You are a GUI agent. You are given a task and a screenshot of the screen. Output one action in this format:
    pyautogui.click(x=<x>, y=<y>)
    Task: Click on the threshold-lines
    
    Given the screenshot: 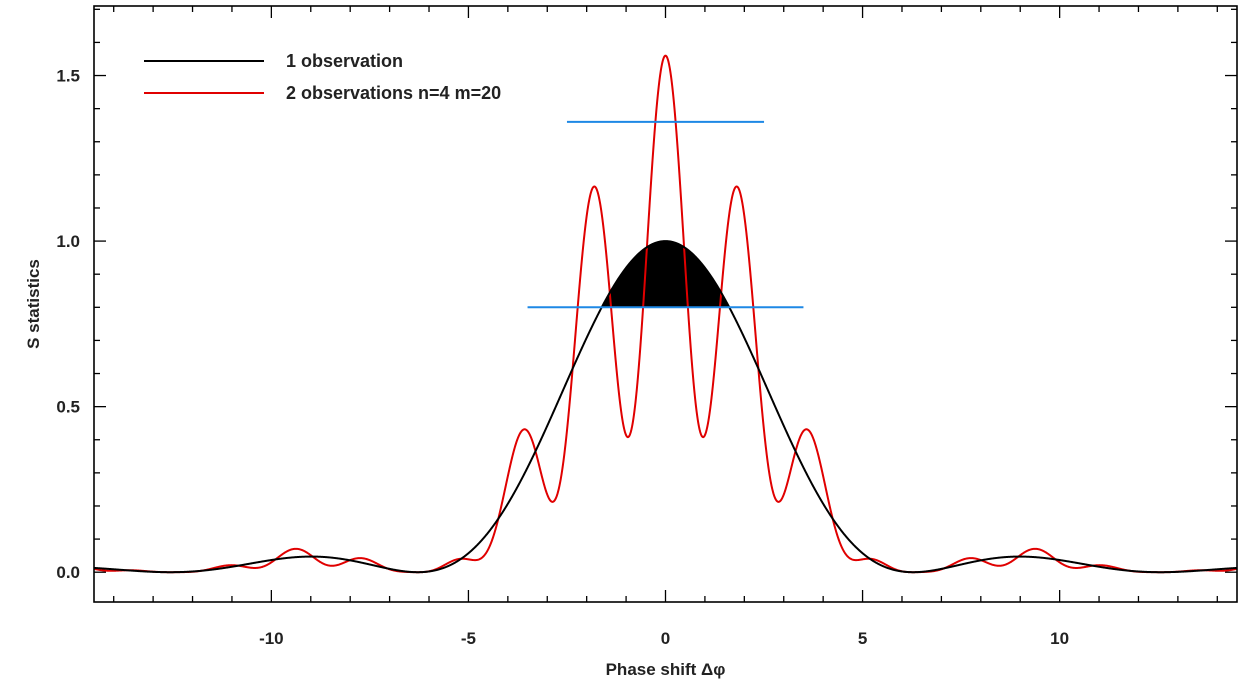 What is the action you would take?
    pyautogui.click(x=665, y=214)
    